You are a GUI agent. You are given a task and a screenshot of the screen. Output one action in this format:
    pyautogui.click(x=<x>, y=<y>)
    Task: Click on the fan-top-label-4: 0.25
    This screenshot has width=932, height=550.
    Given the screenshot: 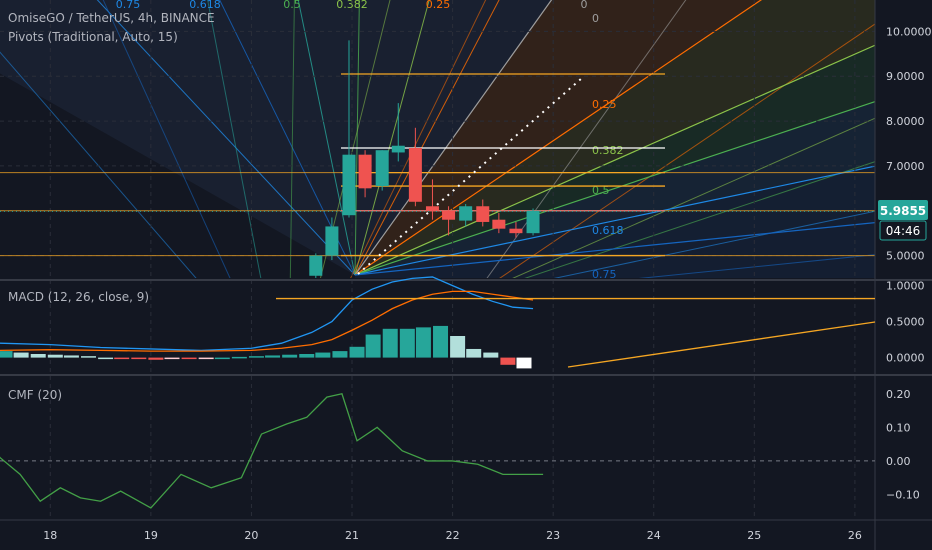 What is the action you would take?
    pyautogui.click(x=438, y=5)
    